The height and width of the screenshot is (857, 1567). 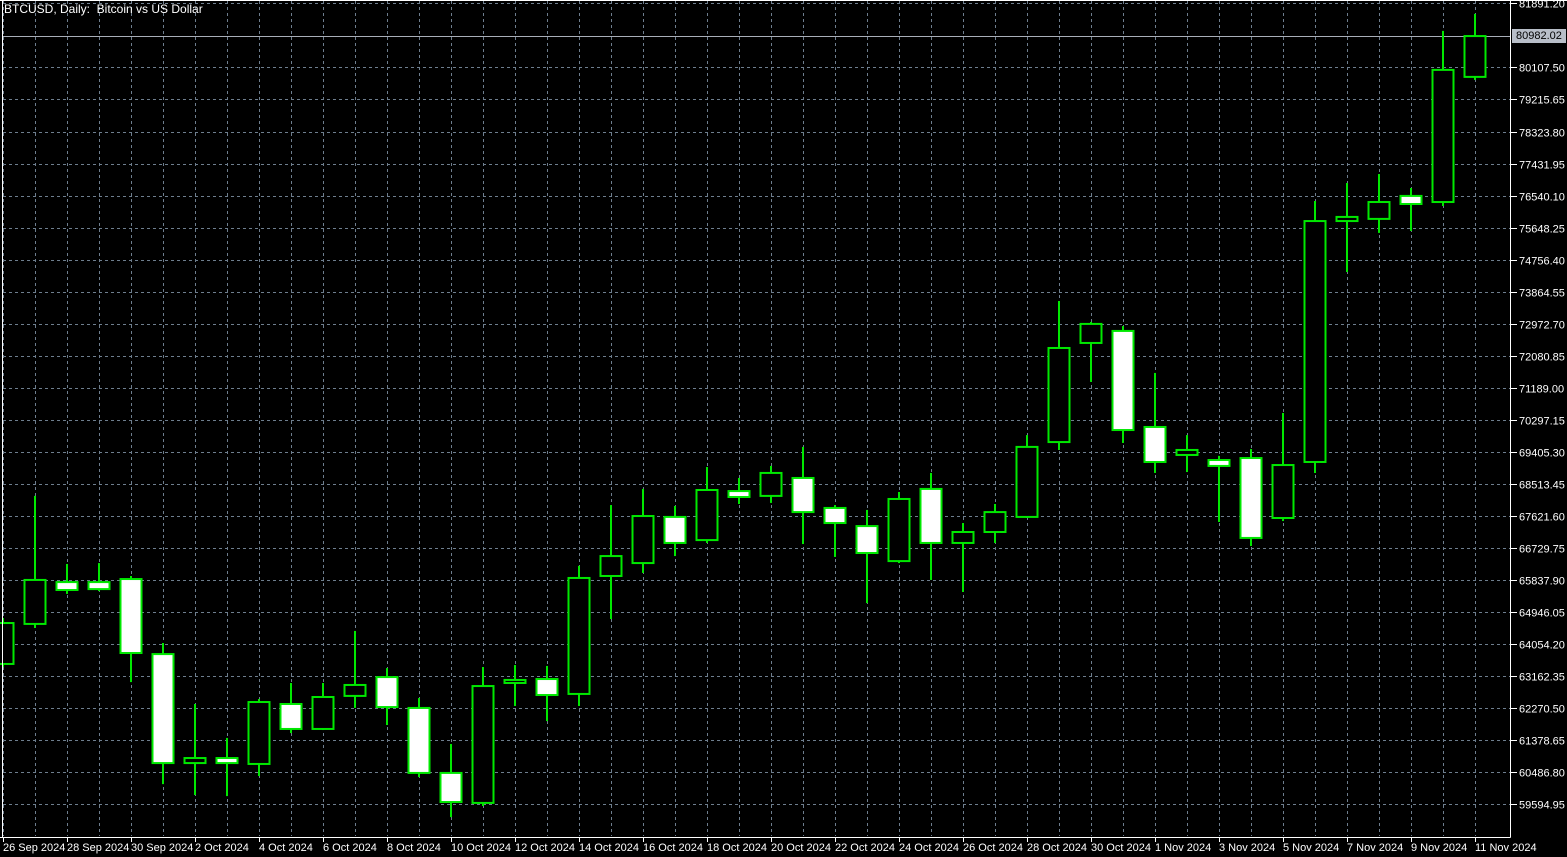 What do you see at coordinates (1542, 326) in the screenshot?
I see `price-axis-label: 72972.70` at bounding box center [1542, 326].